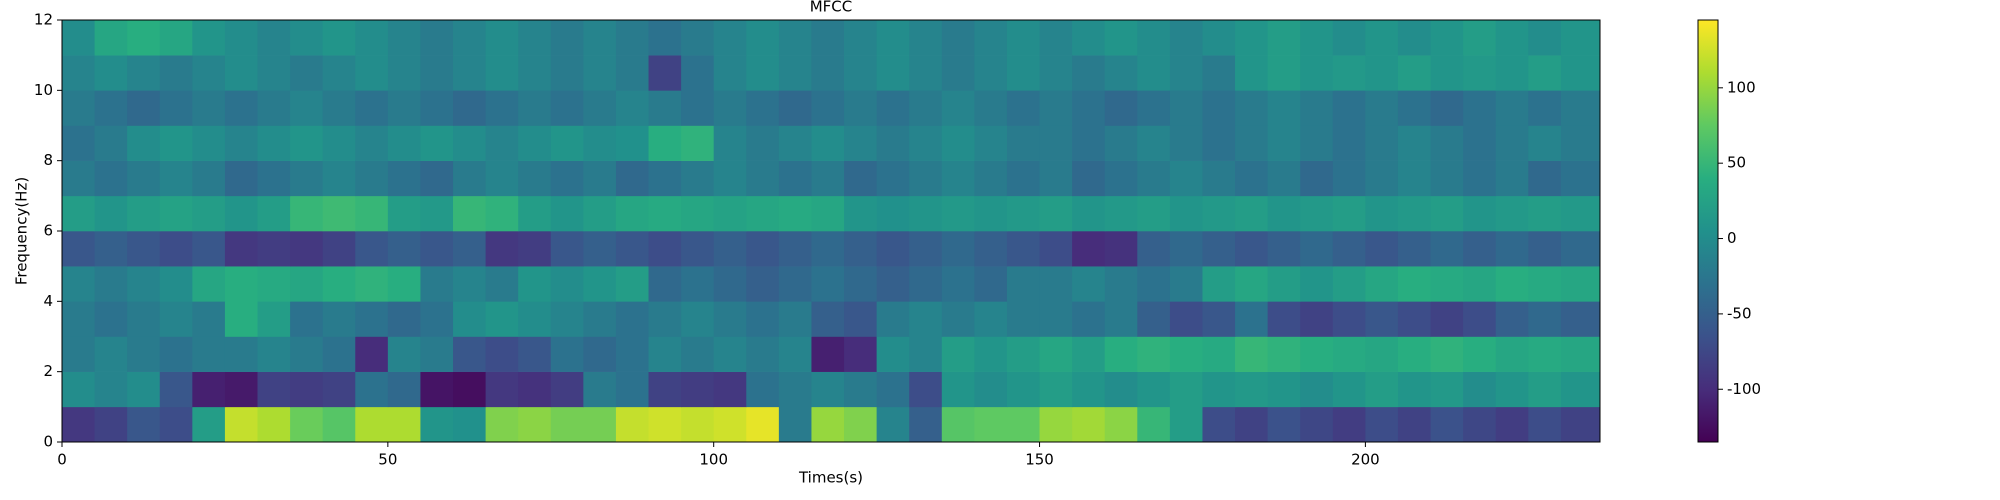 The image size is (2000, 500). I want to click on colorbar-tick-label: 50, so click(1736, 163).